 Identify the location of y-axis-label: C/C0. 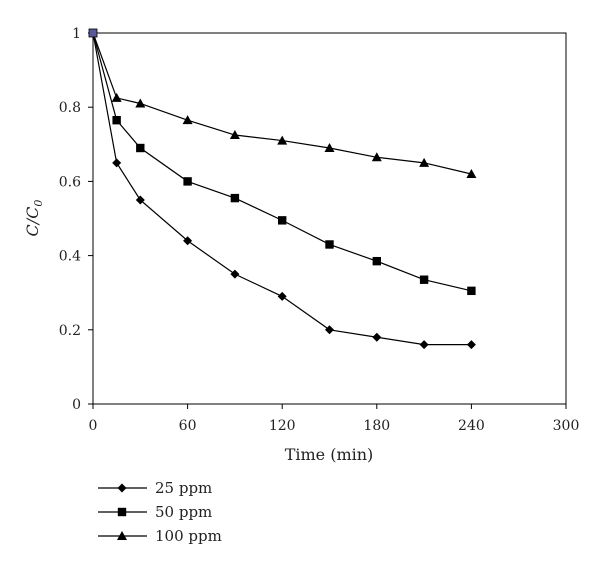
(34, 218).